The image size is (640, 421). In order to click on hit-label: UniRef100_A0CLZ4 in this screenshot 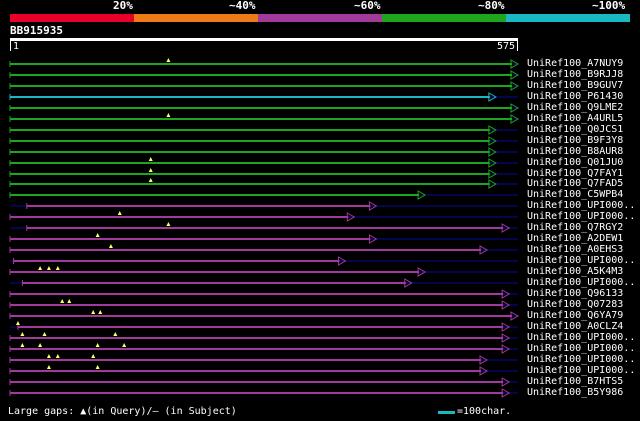, I will do `click(575, 326)`.